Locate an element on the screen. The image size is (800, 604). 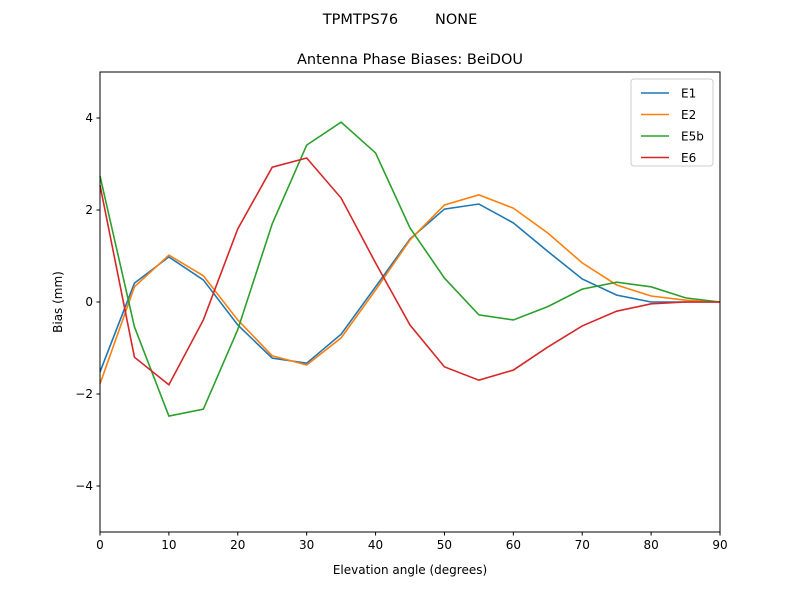
legend: E1 E2 E5b E6 is located at coordinates (672, 122).